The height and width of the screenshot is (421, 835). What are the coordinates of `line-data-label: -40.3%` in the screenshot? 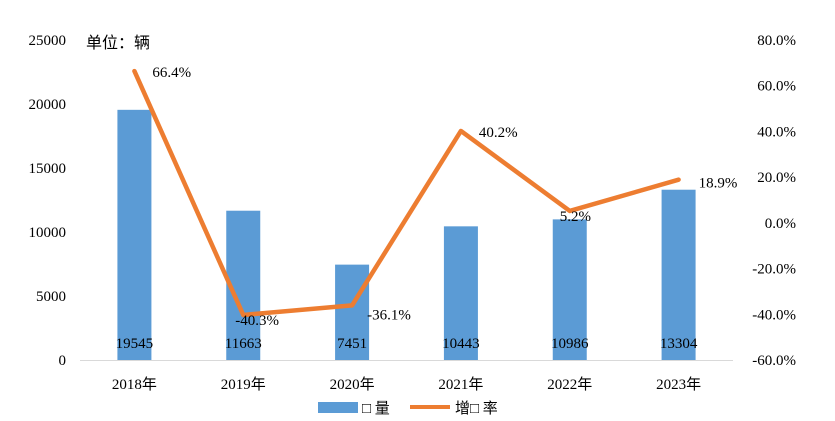 It's located at (257, 321).